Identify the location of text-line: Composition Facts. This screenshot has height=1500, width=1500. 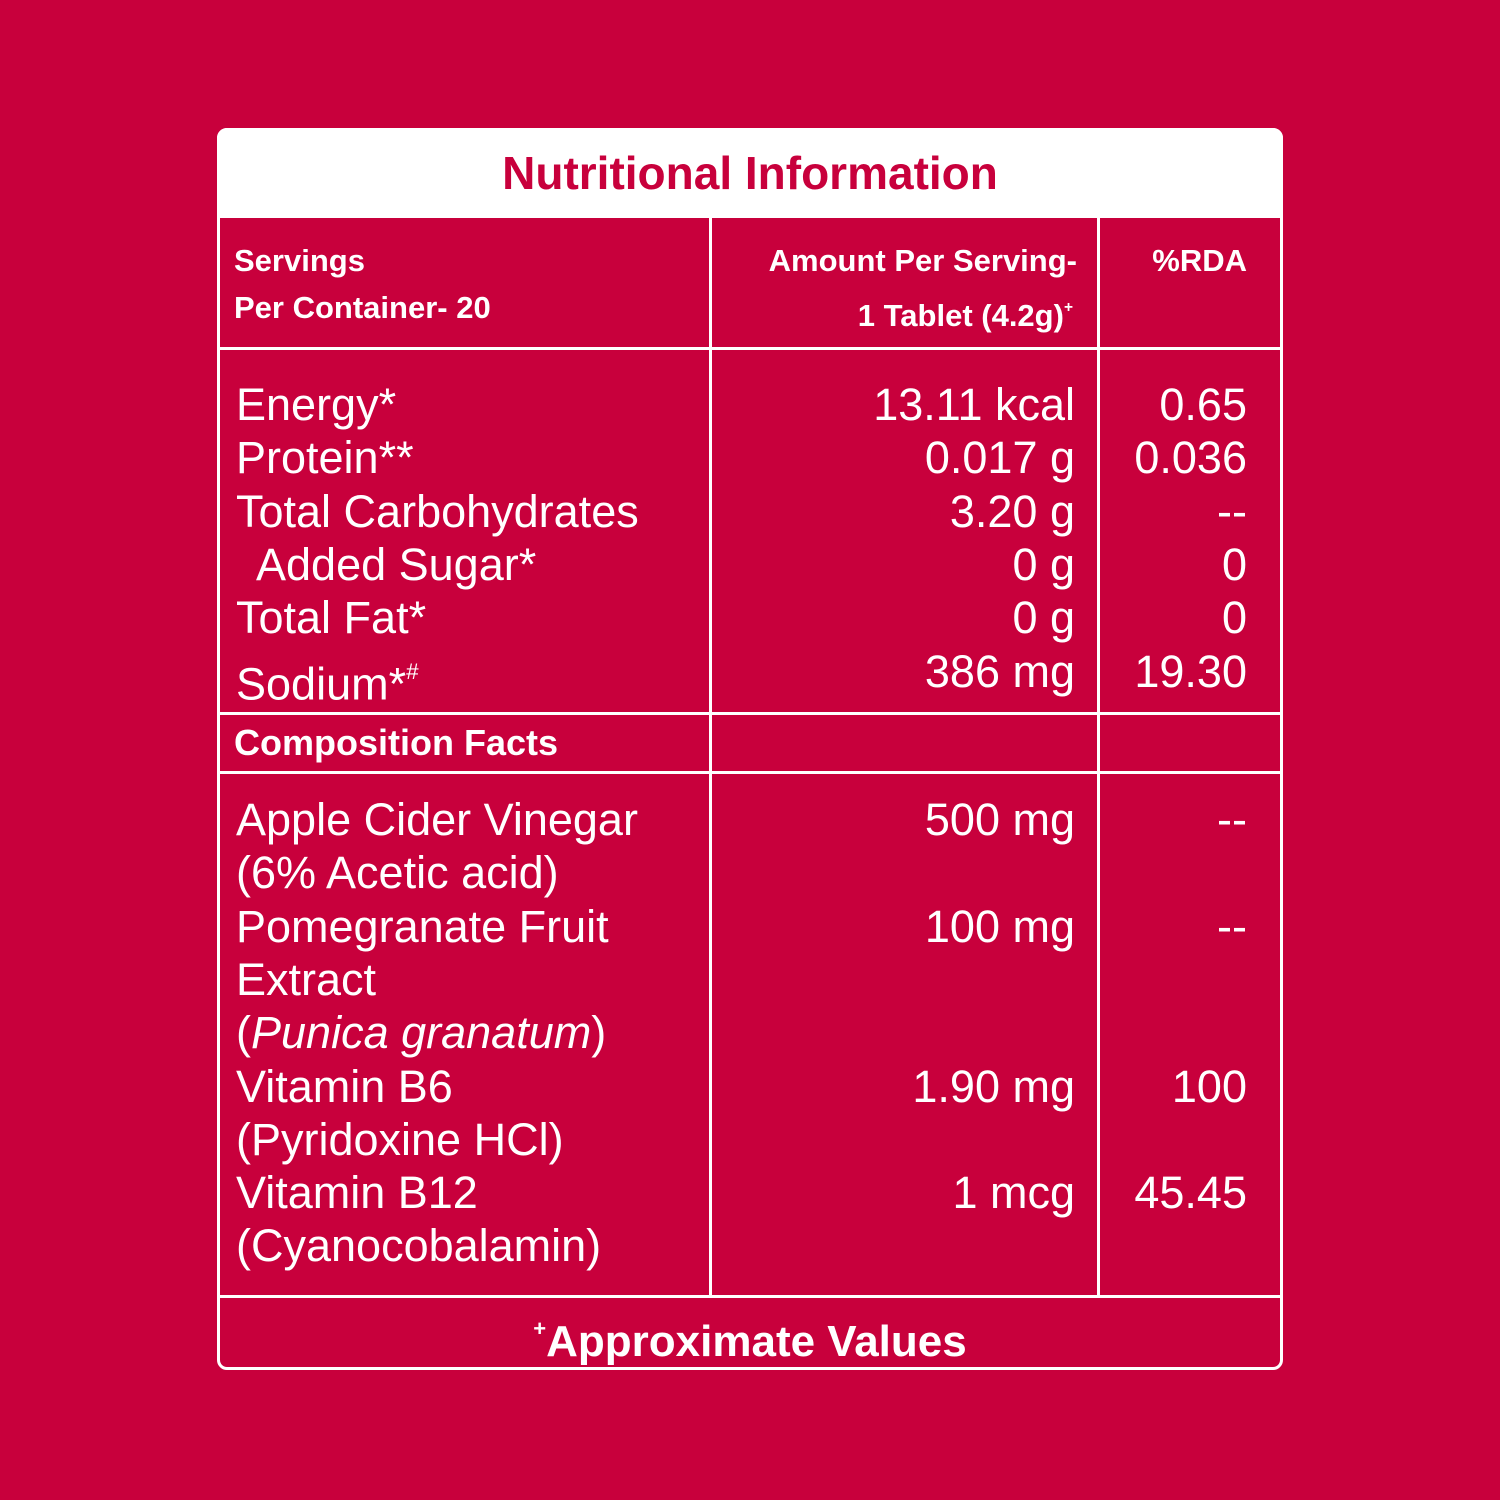
(396, 742).